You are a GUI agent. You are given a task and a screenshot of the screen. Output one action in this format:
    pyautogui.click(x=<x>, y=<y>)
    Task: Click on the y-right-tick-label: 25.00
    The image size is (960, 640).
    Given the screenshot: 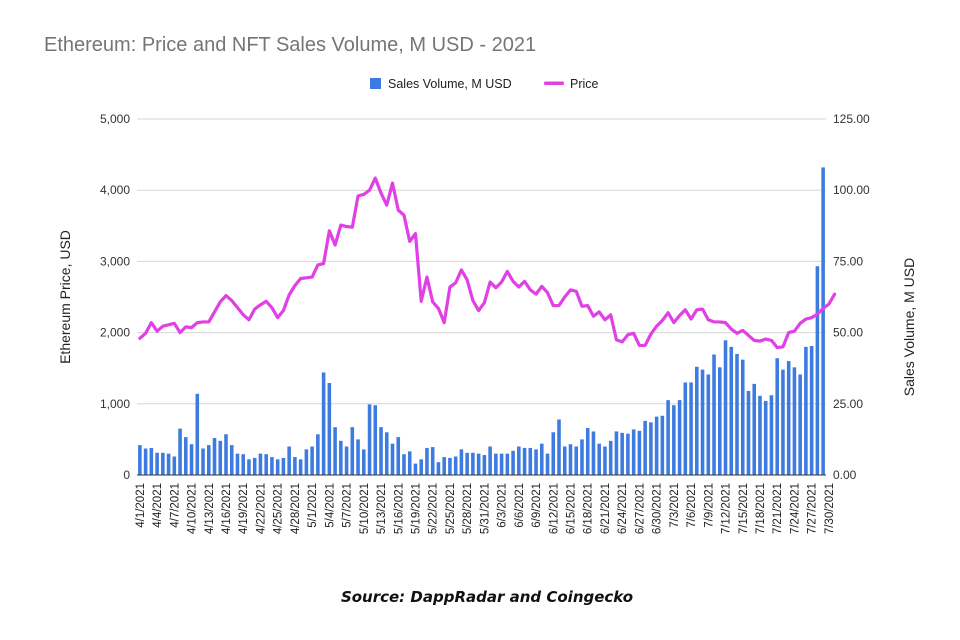 What is the action you would take?
    pyautogui.click(x=848, y=404)
    